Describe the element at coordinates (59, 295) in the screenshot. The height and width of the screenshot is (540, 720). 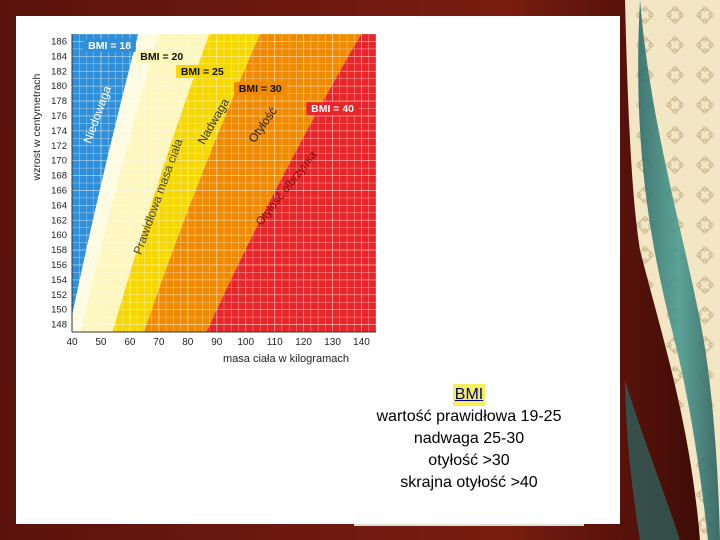
I see `y-tick-label: 152` at that location.